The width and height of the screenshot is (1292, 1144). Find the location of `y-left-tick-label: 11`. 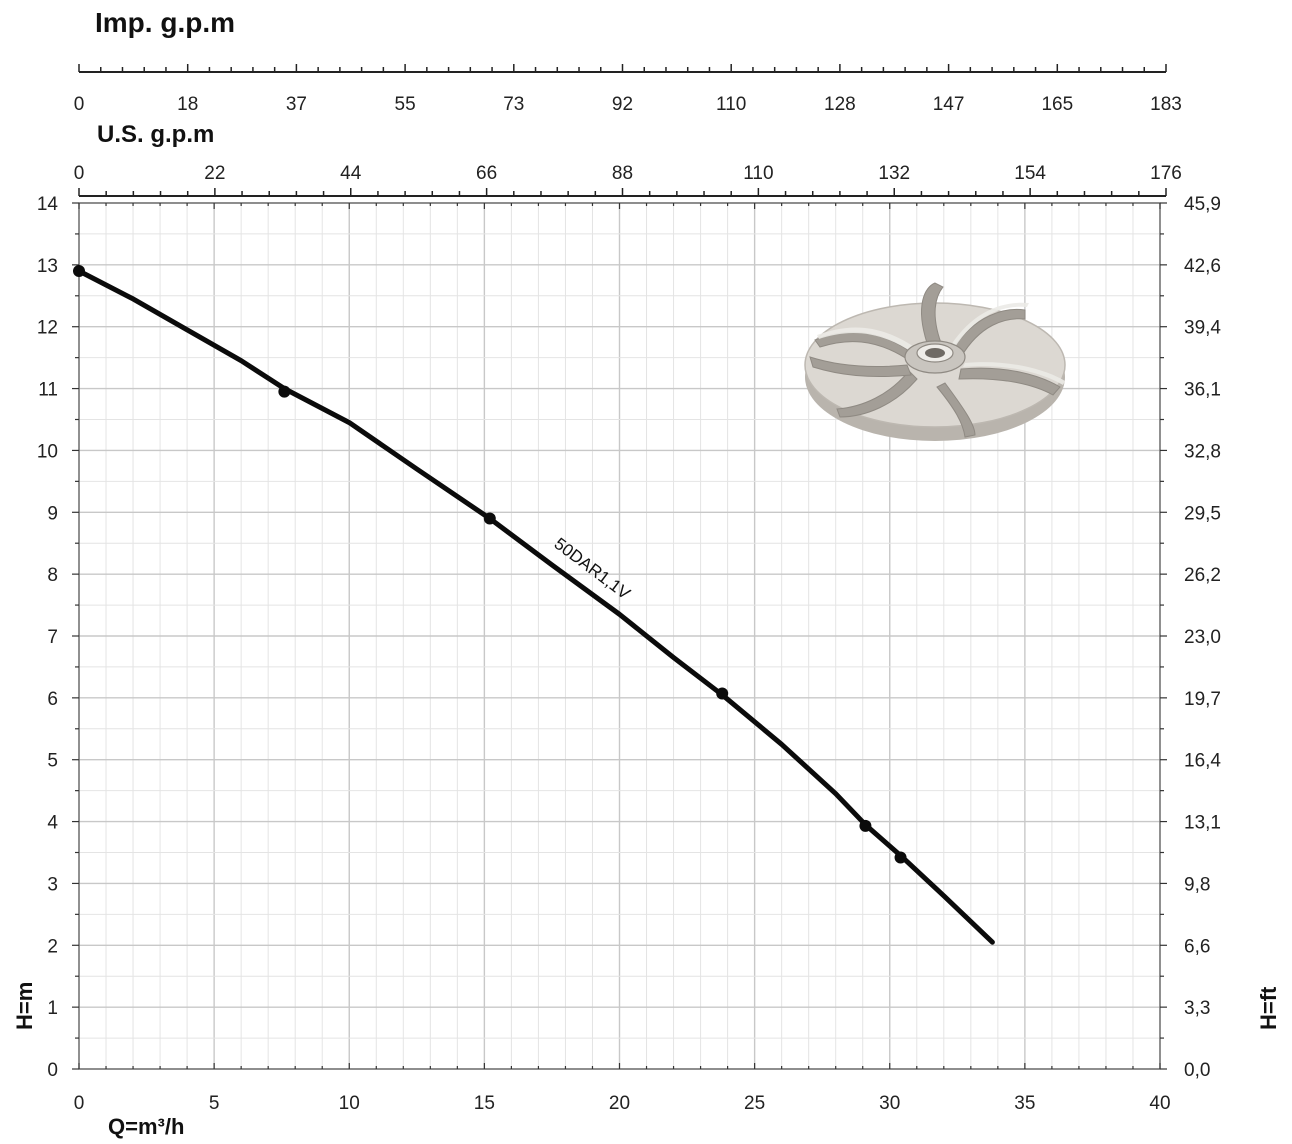

y-left-tick-label: 11 is located at coordinates (48, 390).